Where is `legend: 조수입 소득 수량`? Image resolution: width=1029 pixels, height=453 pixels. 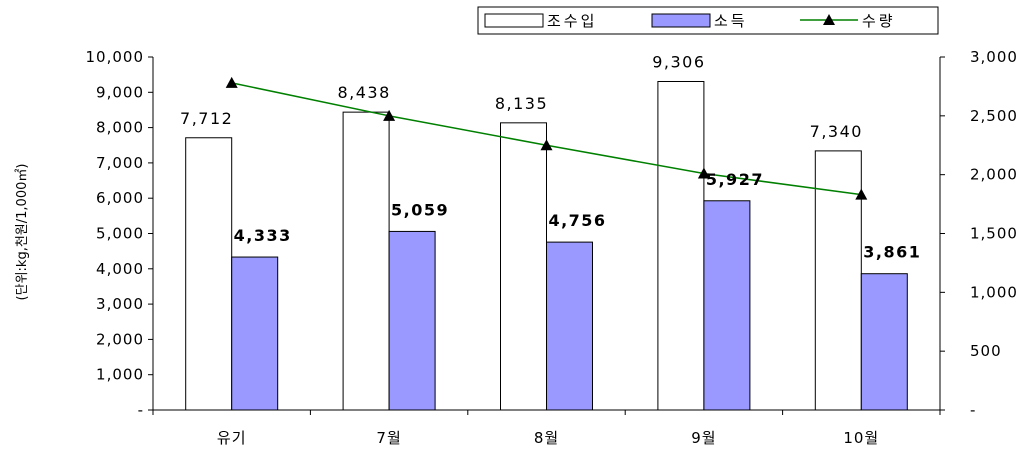 legend: 조수입 소득 수량 is located at coordinates (708, 20).